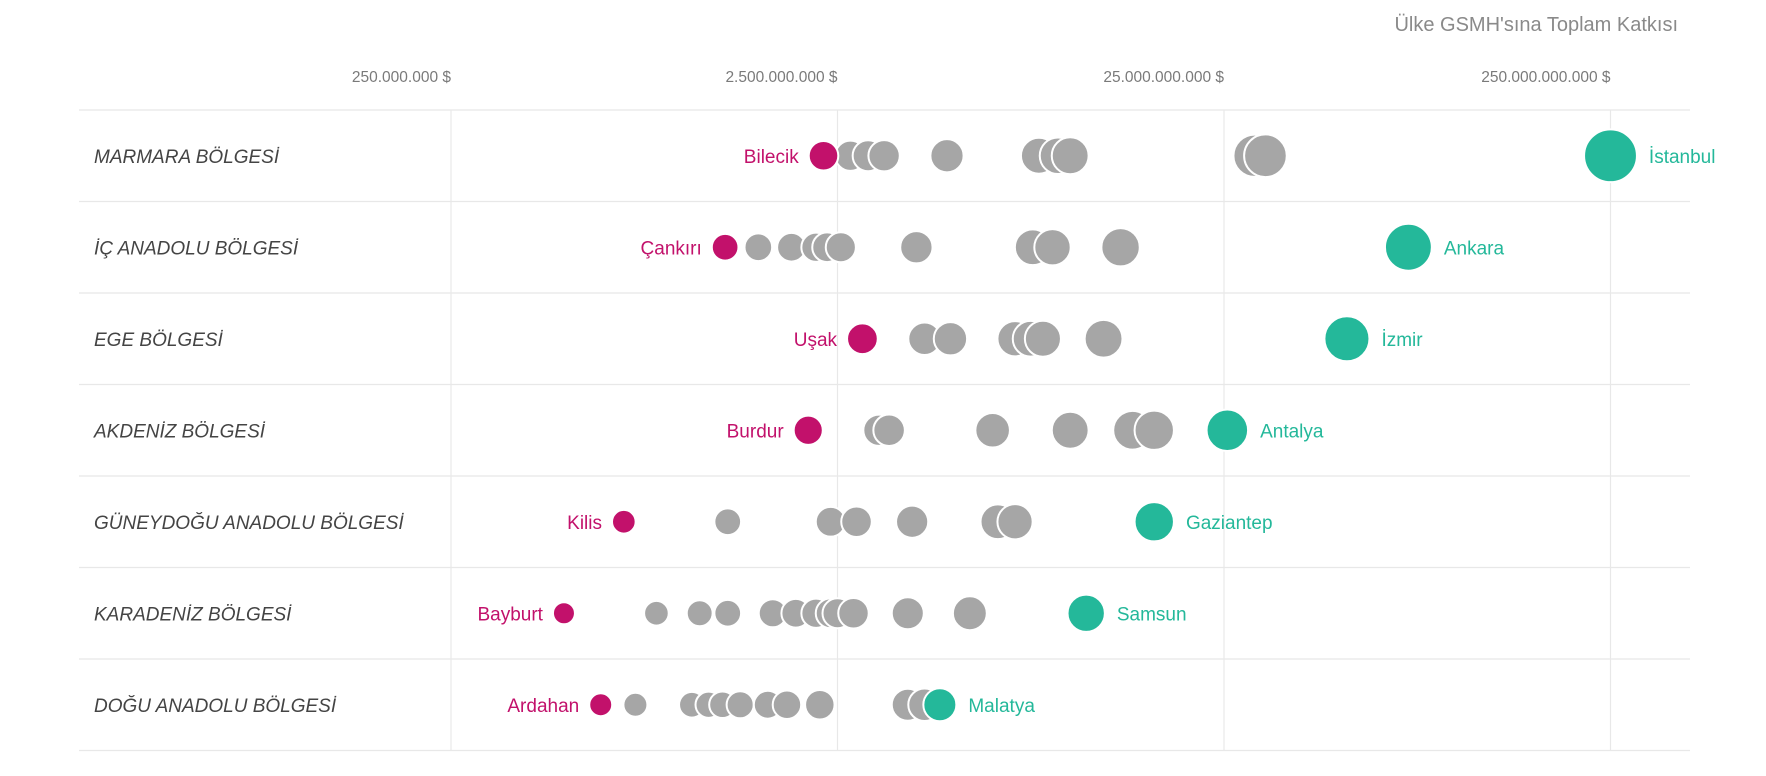 Image resolution: width=1766 pixels, height=776 pixels. I want to click on region-label: GÜNEYDOĞU ANADOLU BÖLGESİ, so click(249, 523).